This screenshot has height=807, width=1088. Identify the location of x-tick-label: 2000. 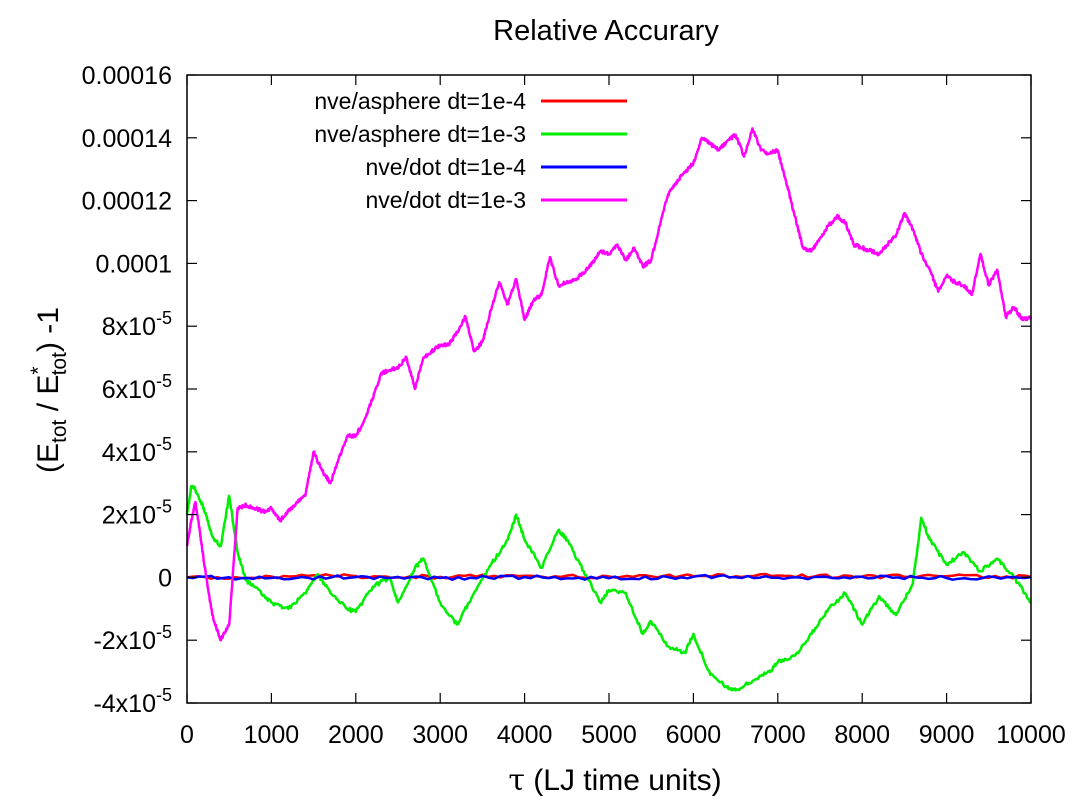
(356, 735).